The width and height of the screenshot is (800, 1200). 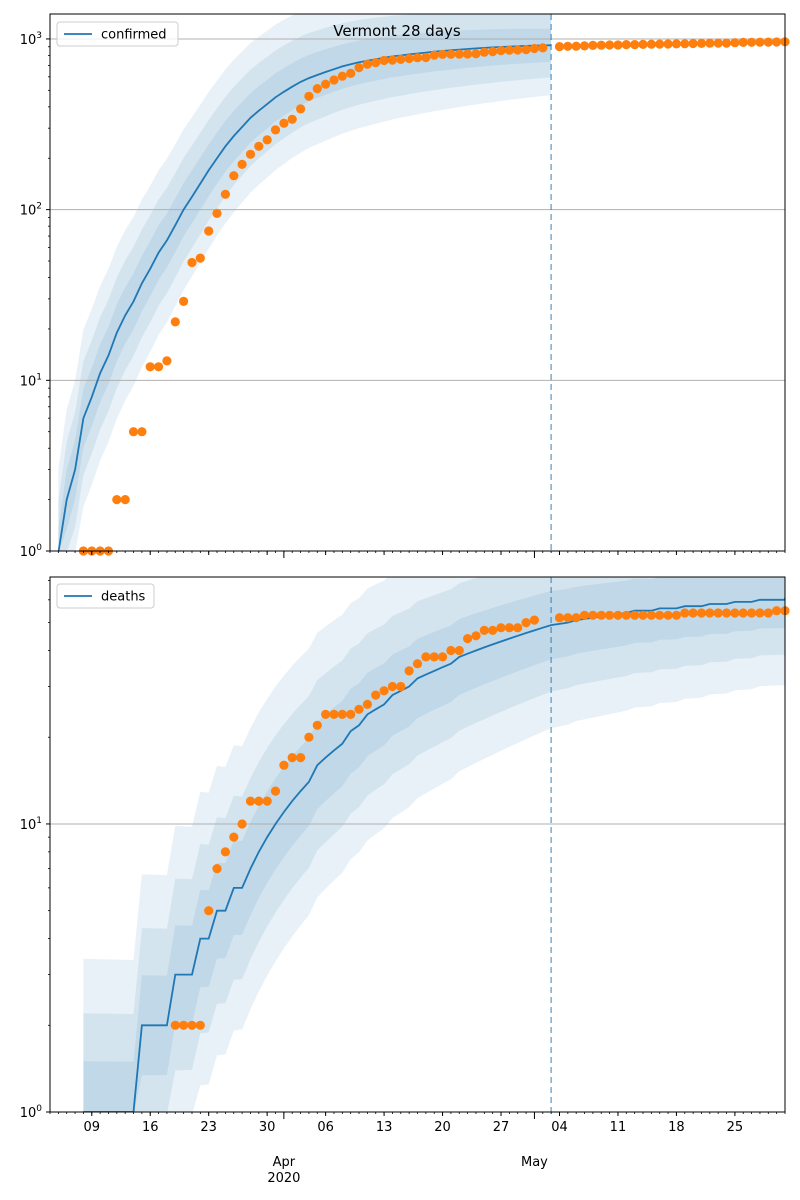 I want to click on x-tick-label: 09, so click(x=91, y=1127).